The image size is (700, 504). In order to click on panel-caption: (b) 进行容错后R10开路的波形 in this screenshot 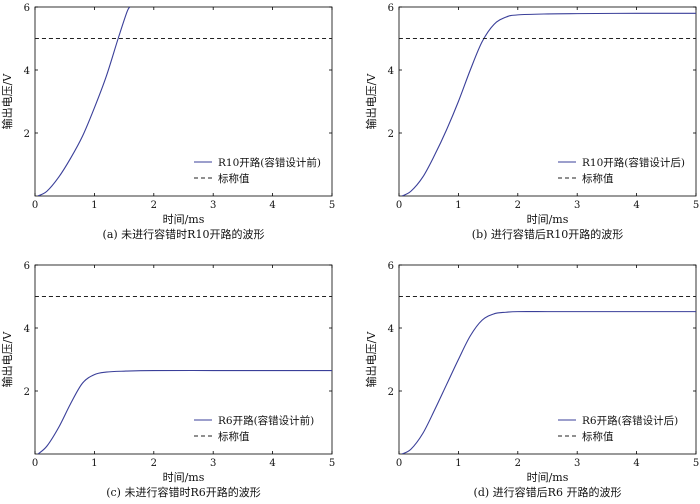, I will do `click(547, 234)`.